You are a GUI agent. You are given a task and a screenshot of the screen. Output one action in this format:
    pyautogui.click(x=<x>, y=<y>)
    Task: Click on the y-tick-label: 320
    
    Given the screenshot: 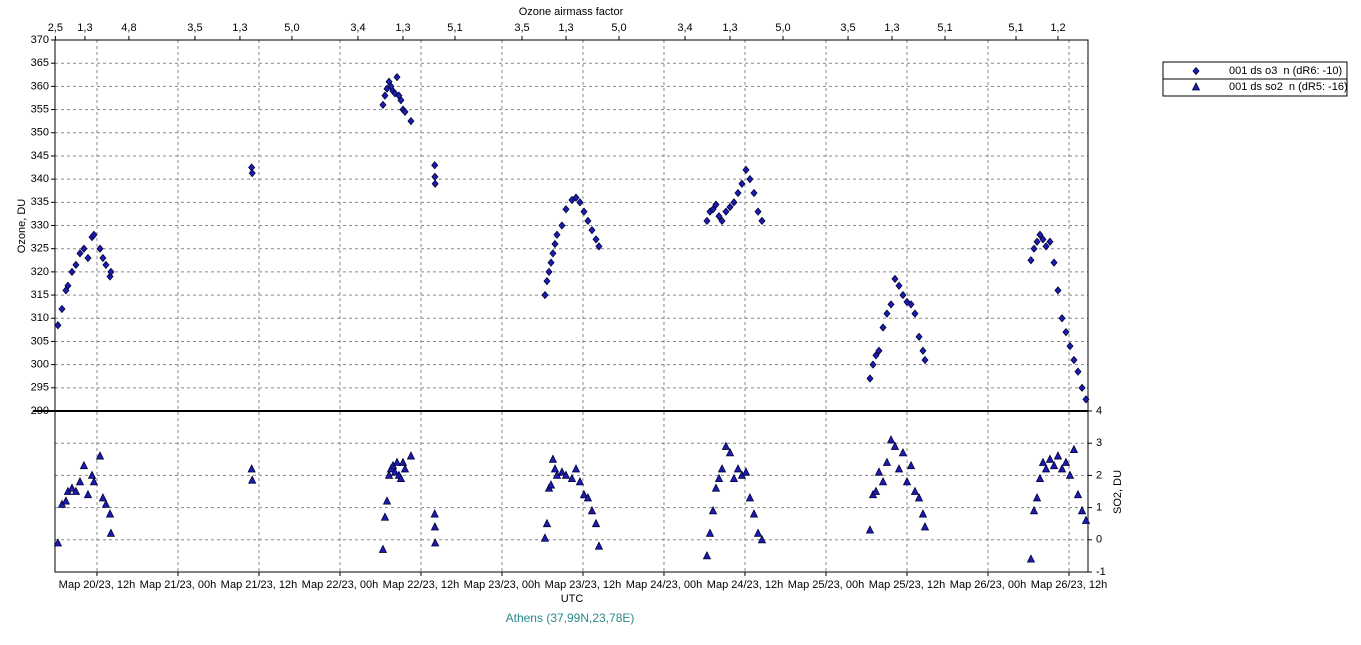 What is the action you would take?
    pyautogui.click(x=40, y=272)
    